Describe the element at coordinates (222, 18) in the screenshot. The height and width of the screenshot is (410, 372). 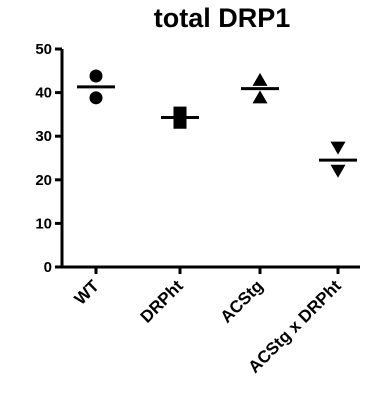
I see `chart-title: total DRP1` at that location.